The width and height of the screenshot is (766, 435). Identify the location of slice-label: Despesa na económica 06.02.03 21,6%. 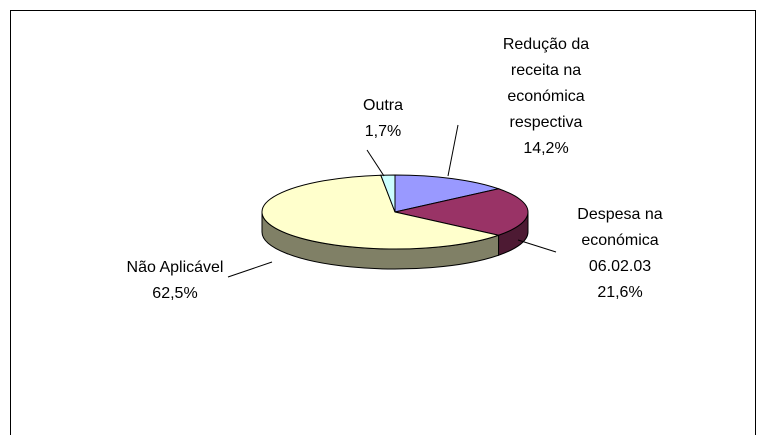
(620, 254).